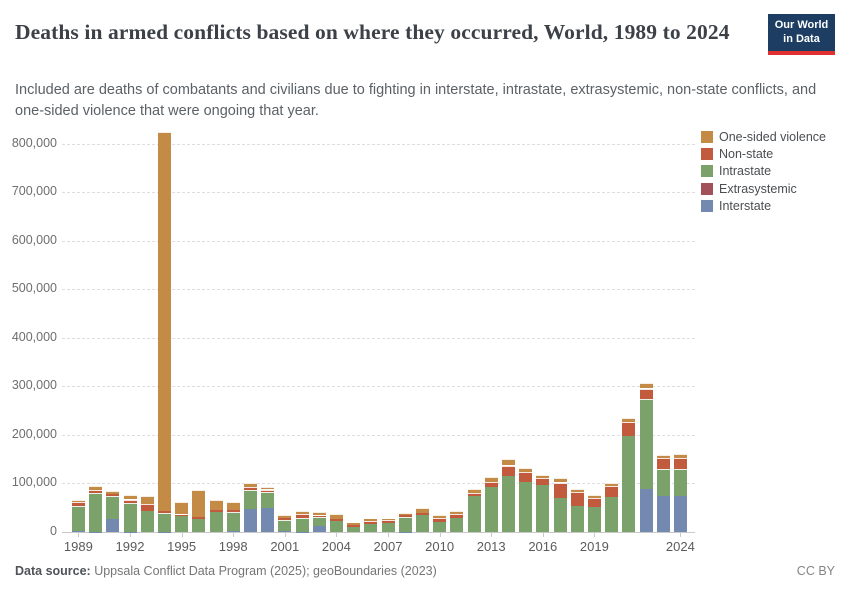  What do you see at coordinates (405, 328) in the screenshot?
I see `bar-2008` at bounding box center [405, 328].